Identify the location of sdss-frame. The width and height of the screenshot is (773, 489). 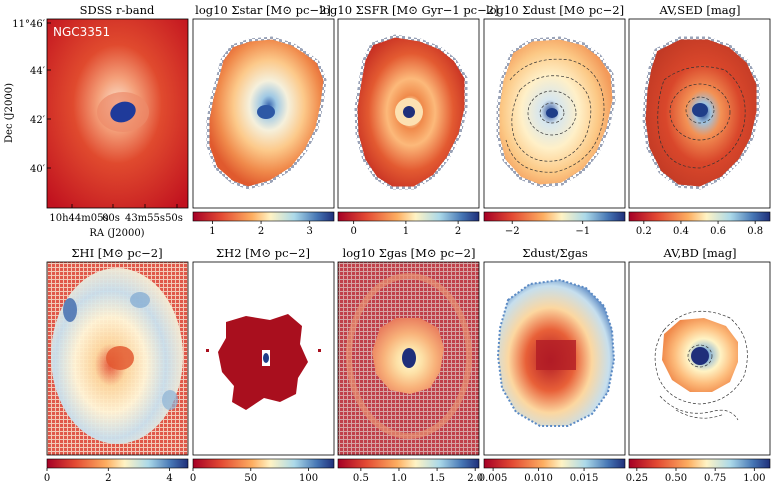
(117, 113).